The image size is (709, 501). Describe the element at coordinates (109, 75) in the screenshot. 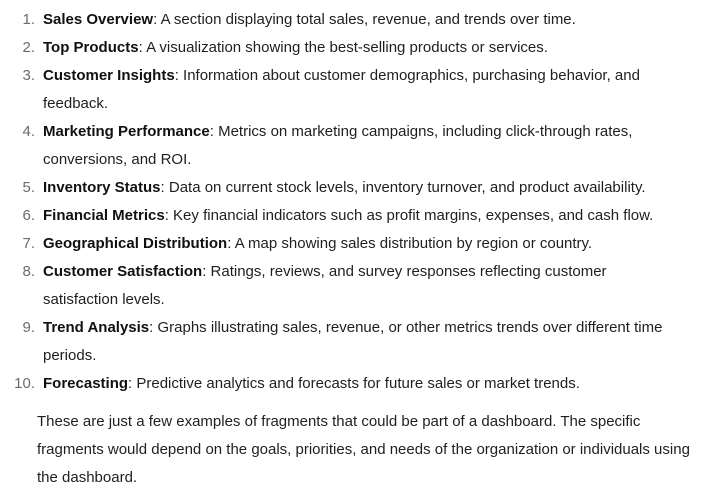

I see `list-item-title: Customer Insights` at that location.